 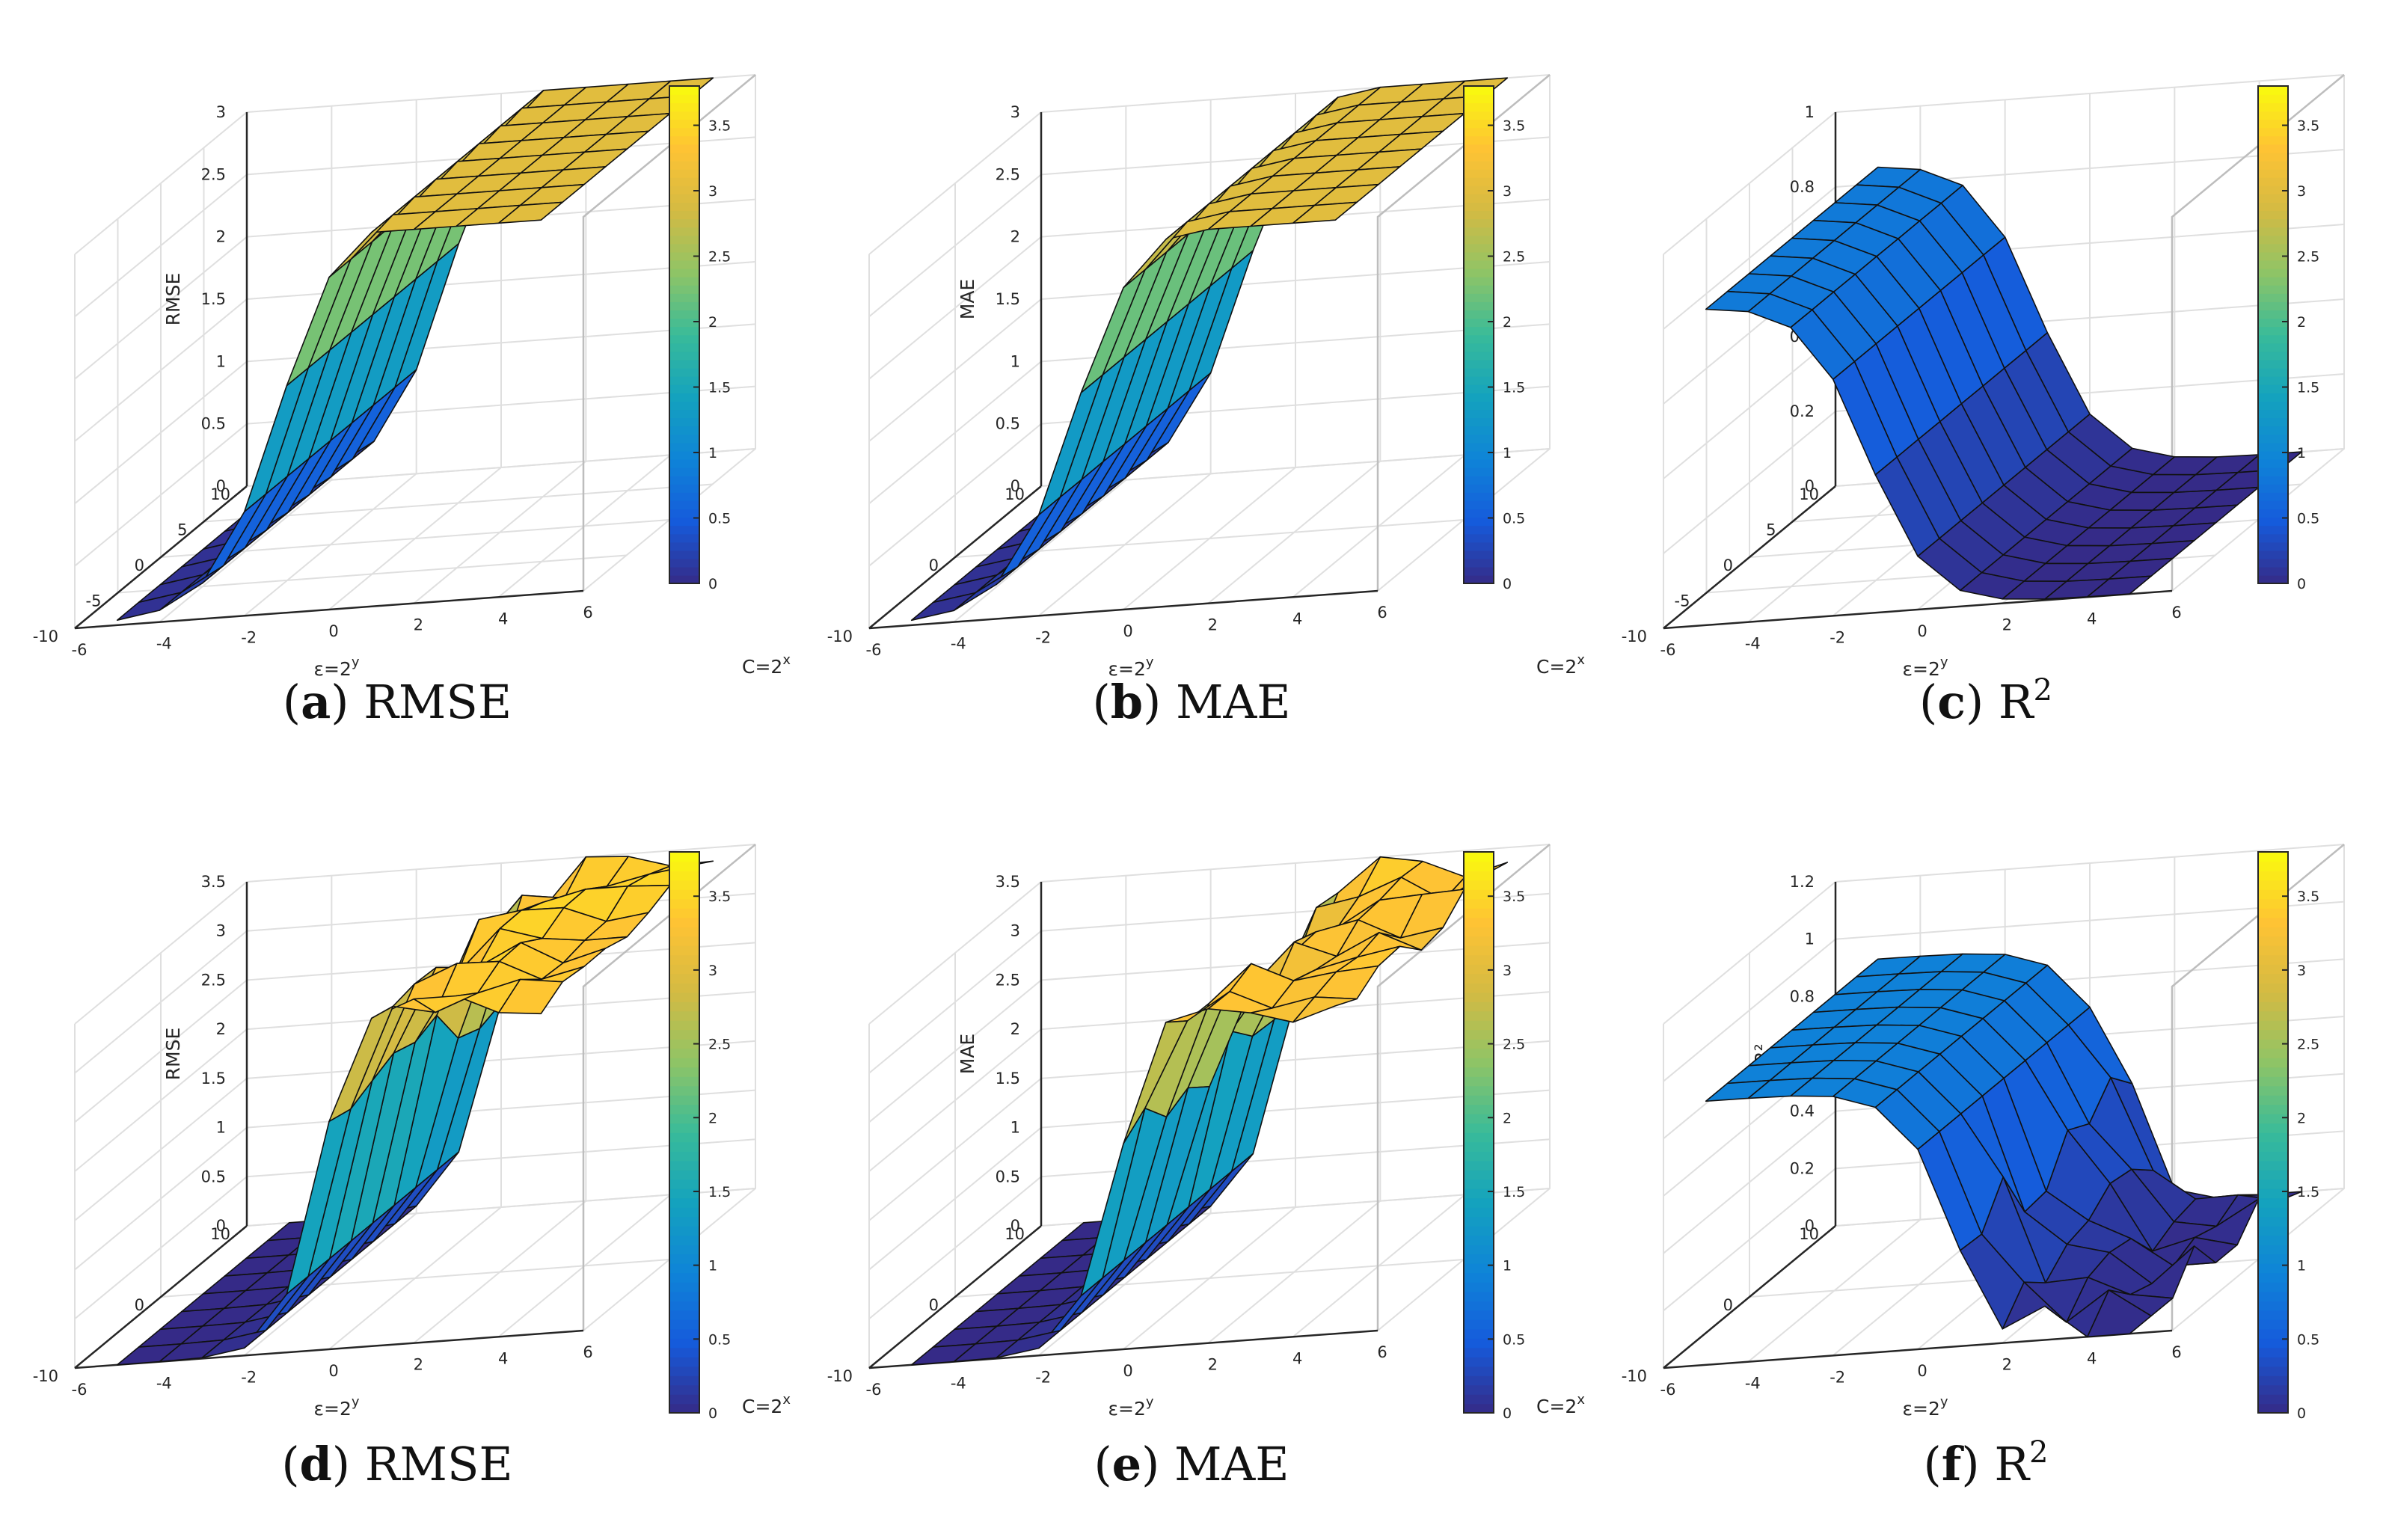 I want to click on z-axis-label: MAE, so click(x=967, y=299).